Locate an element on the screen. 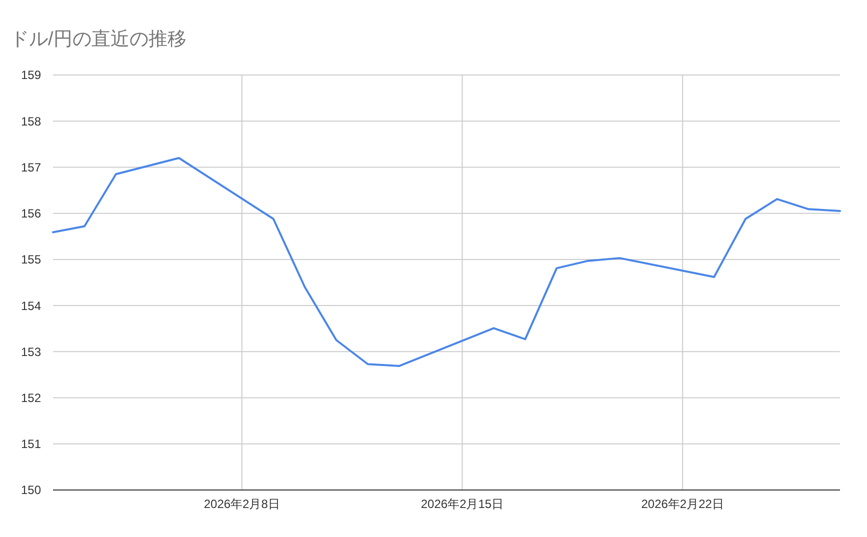 The image size is (867, 537). chart-title: ドル/円の直近の推移 is located at coordinates (98, 39).